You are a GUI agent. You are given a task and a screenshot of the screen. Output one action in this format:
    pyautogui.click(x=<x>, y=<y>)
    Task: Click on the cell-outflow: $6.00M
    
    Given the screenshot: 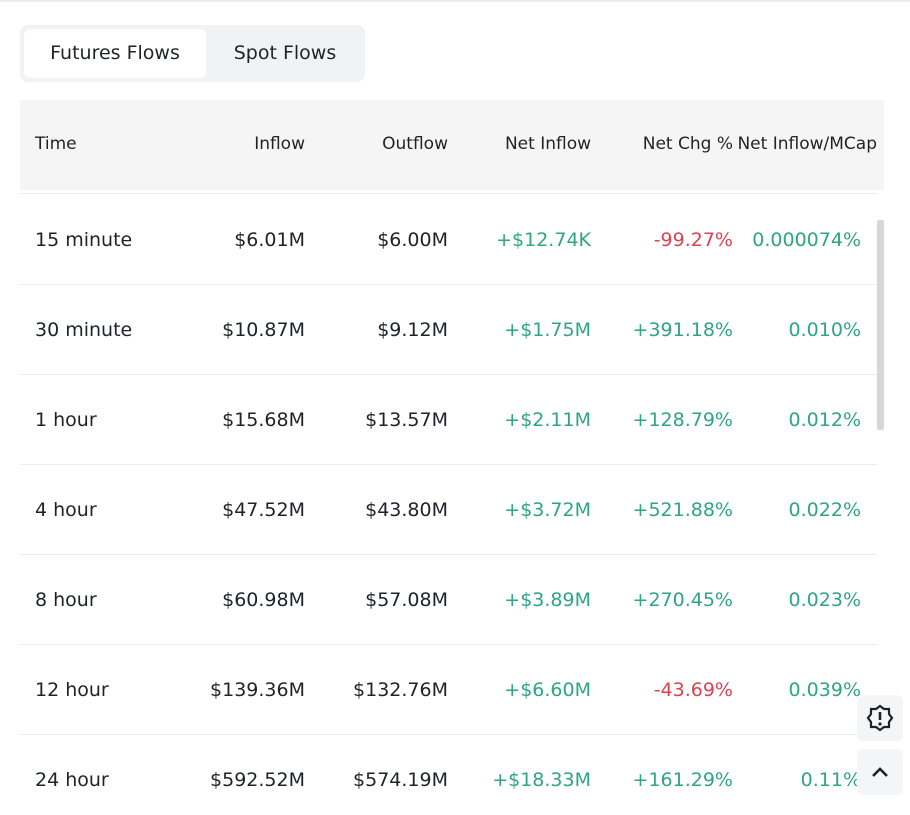 What is the action you would take?
    pyautogui.click(x=412, y=240)
    